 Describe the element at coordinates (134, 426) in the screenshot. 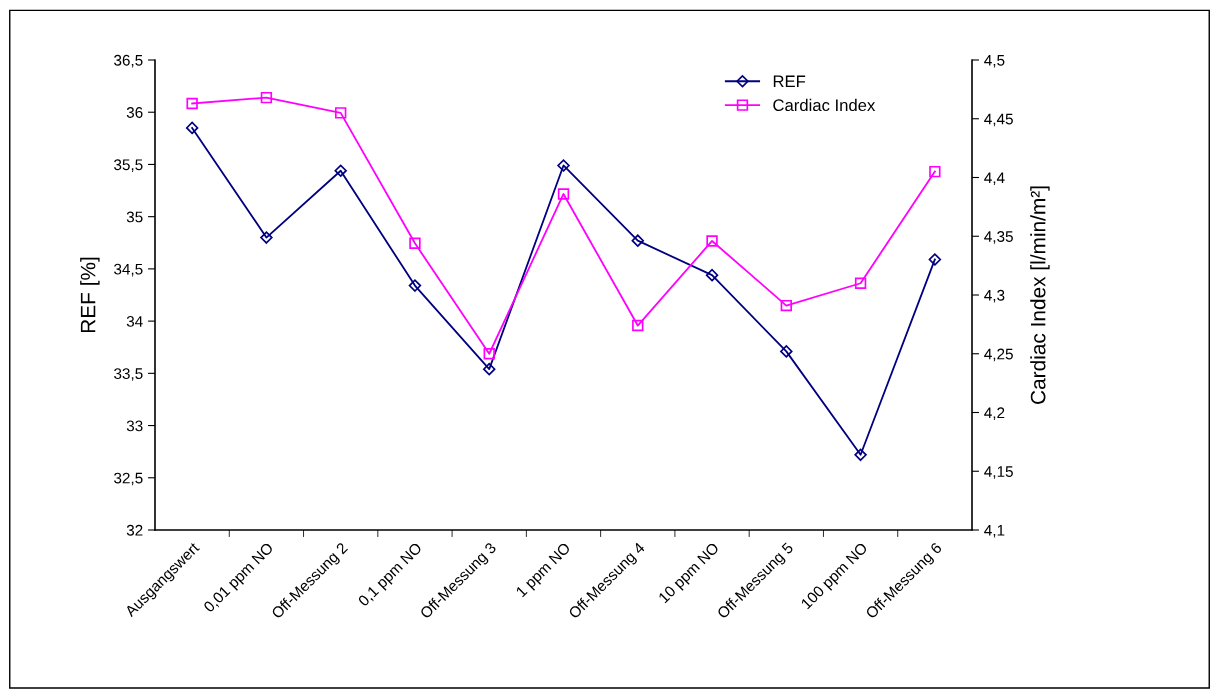

I see `y-tick-label: 33` at that location.